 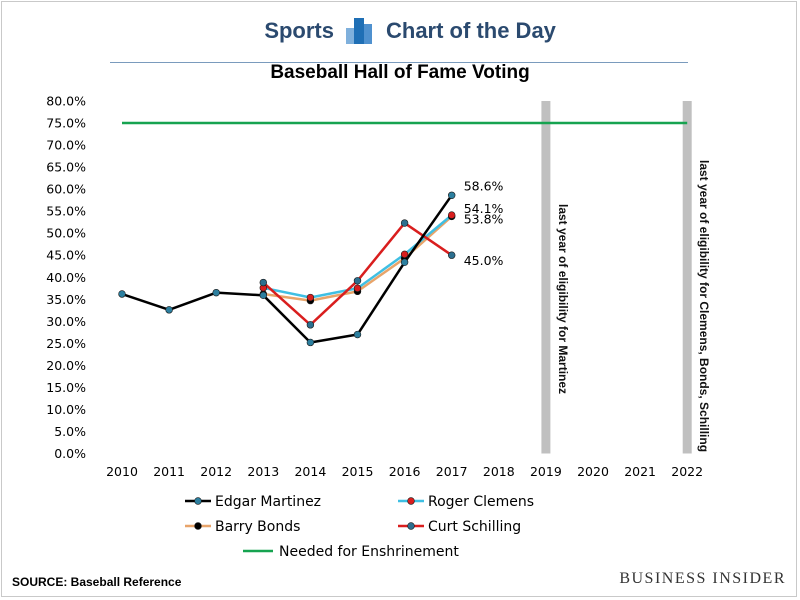 I want to click on header-chart-of-the-day-label: Chart of the Day, so click(x=471, y=30).